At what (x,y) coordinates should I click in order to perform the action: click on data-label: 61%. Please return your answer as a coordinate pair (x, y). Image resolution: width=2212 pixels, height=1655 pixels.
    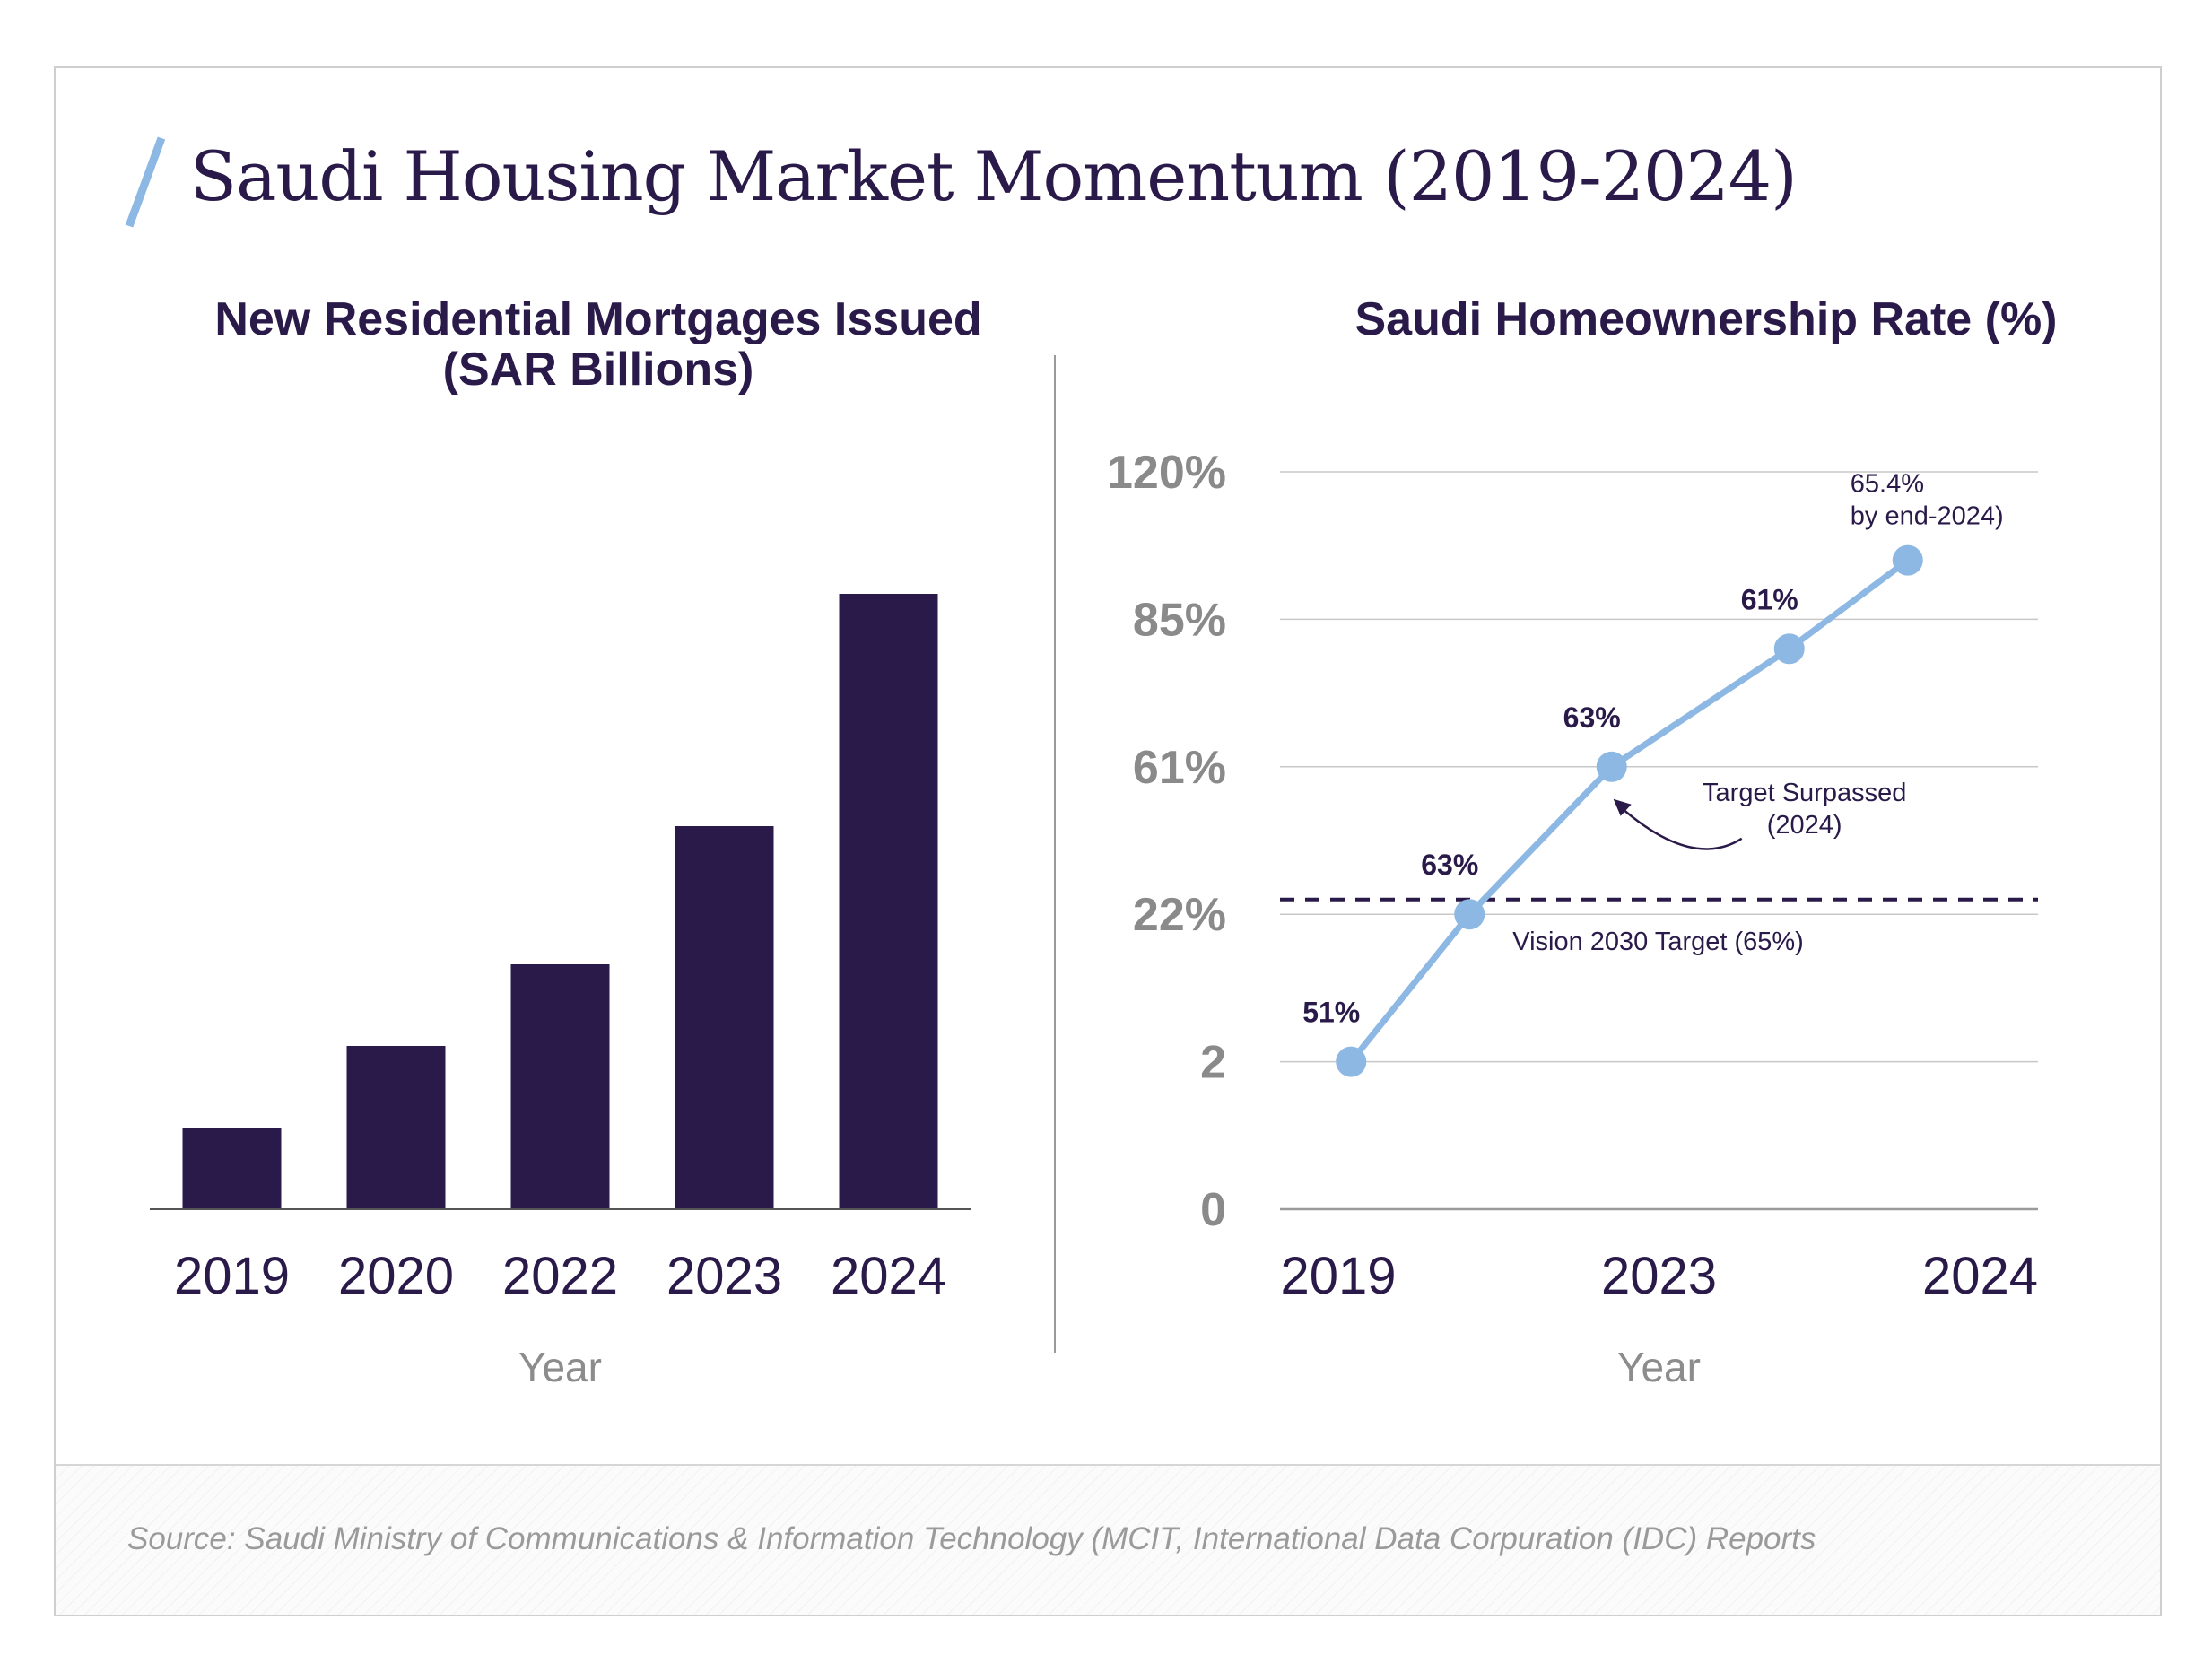
    Looking at the image, I should click on (1769, 599).